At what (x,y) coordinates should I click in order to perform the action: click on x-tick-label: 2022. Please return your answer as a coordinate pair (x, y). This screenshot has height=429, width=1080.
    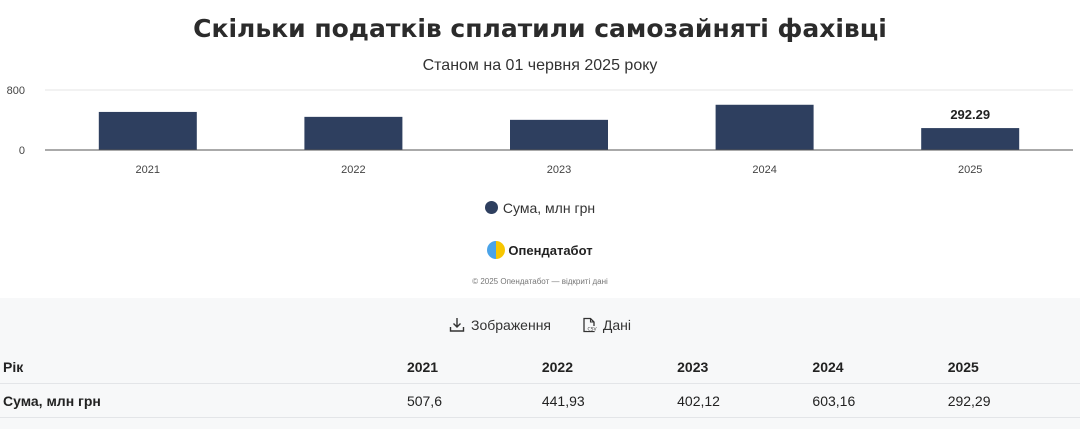
    Looking at the image, I should click on (353, 170).